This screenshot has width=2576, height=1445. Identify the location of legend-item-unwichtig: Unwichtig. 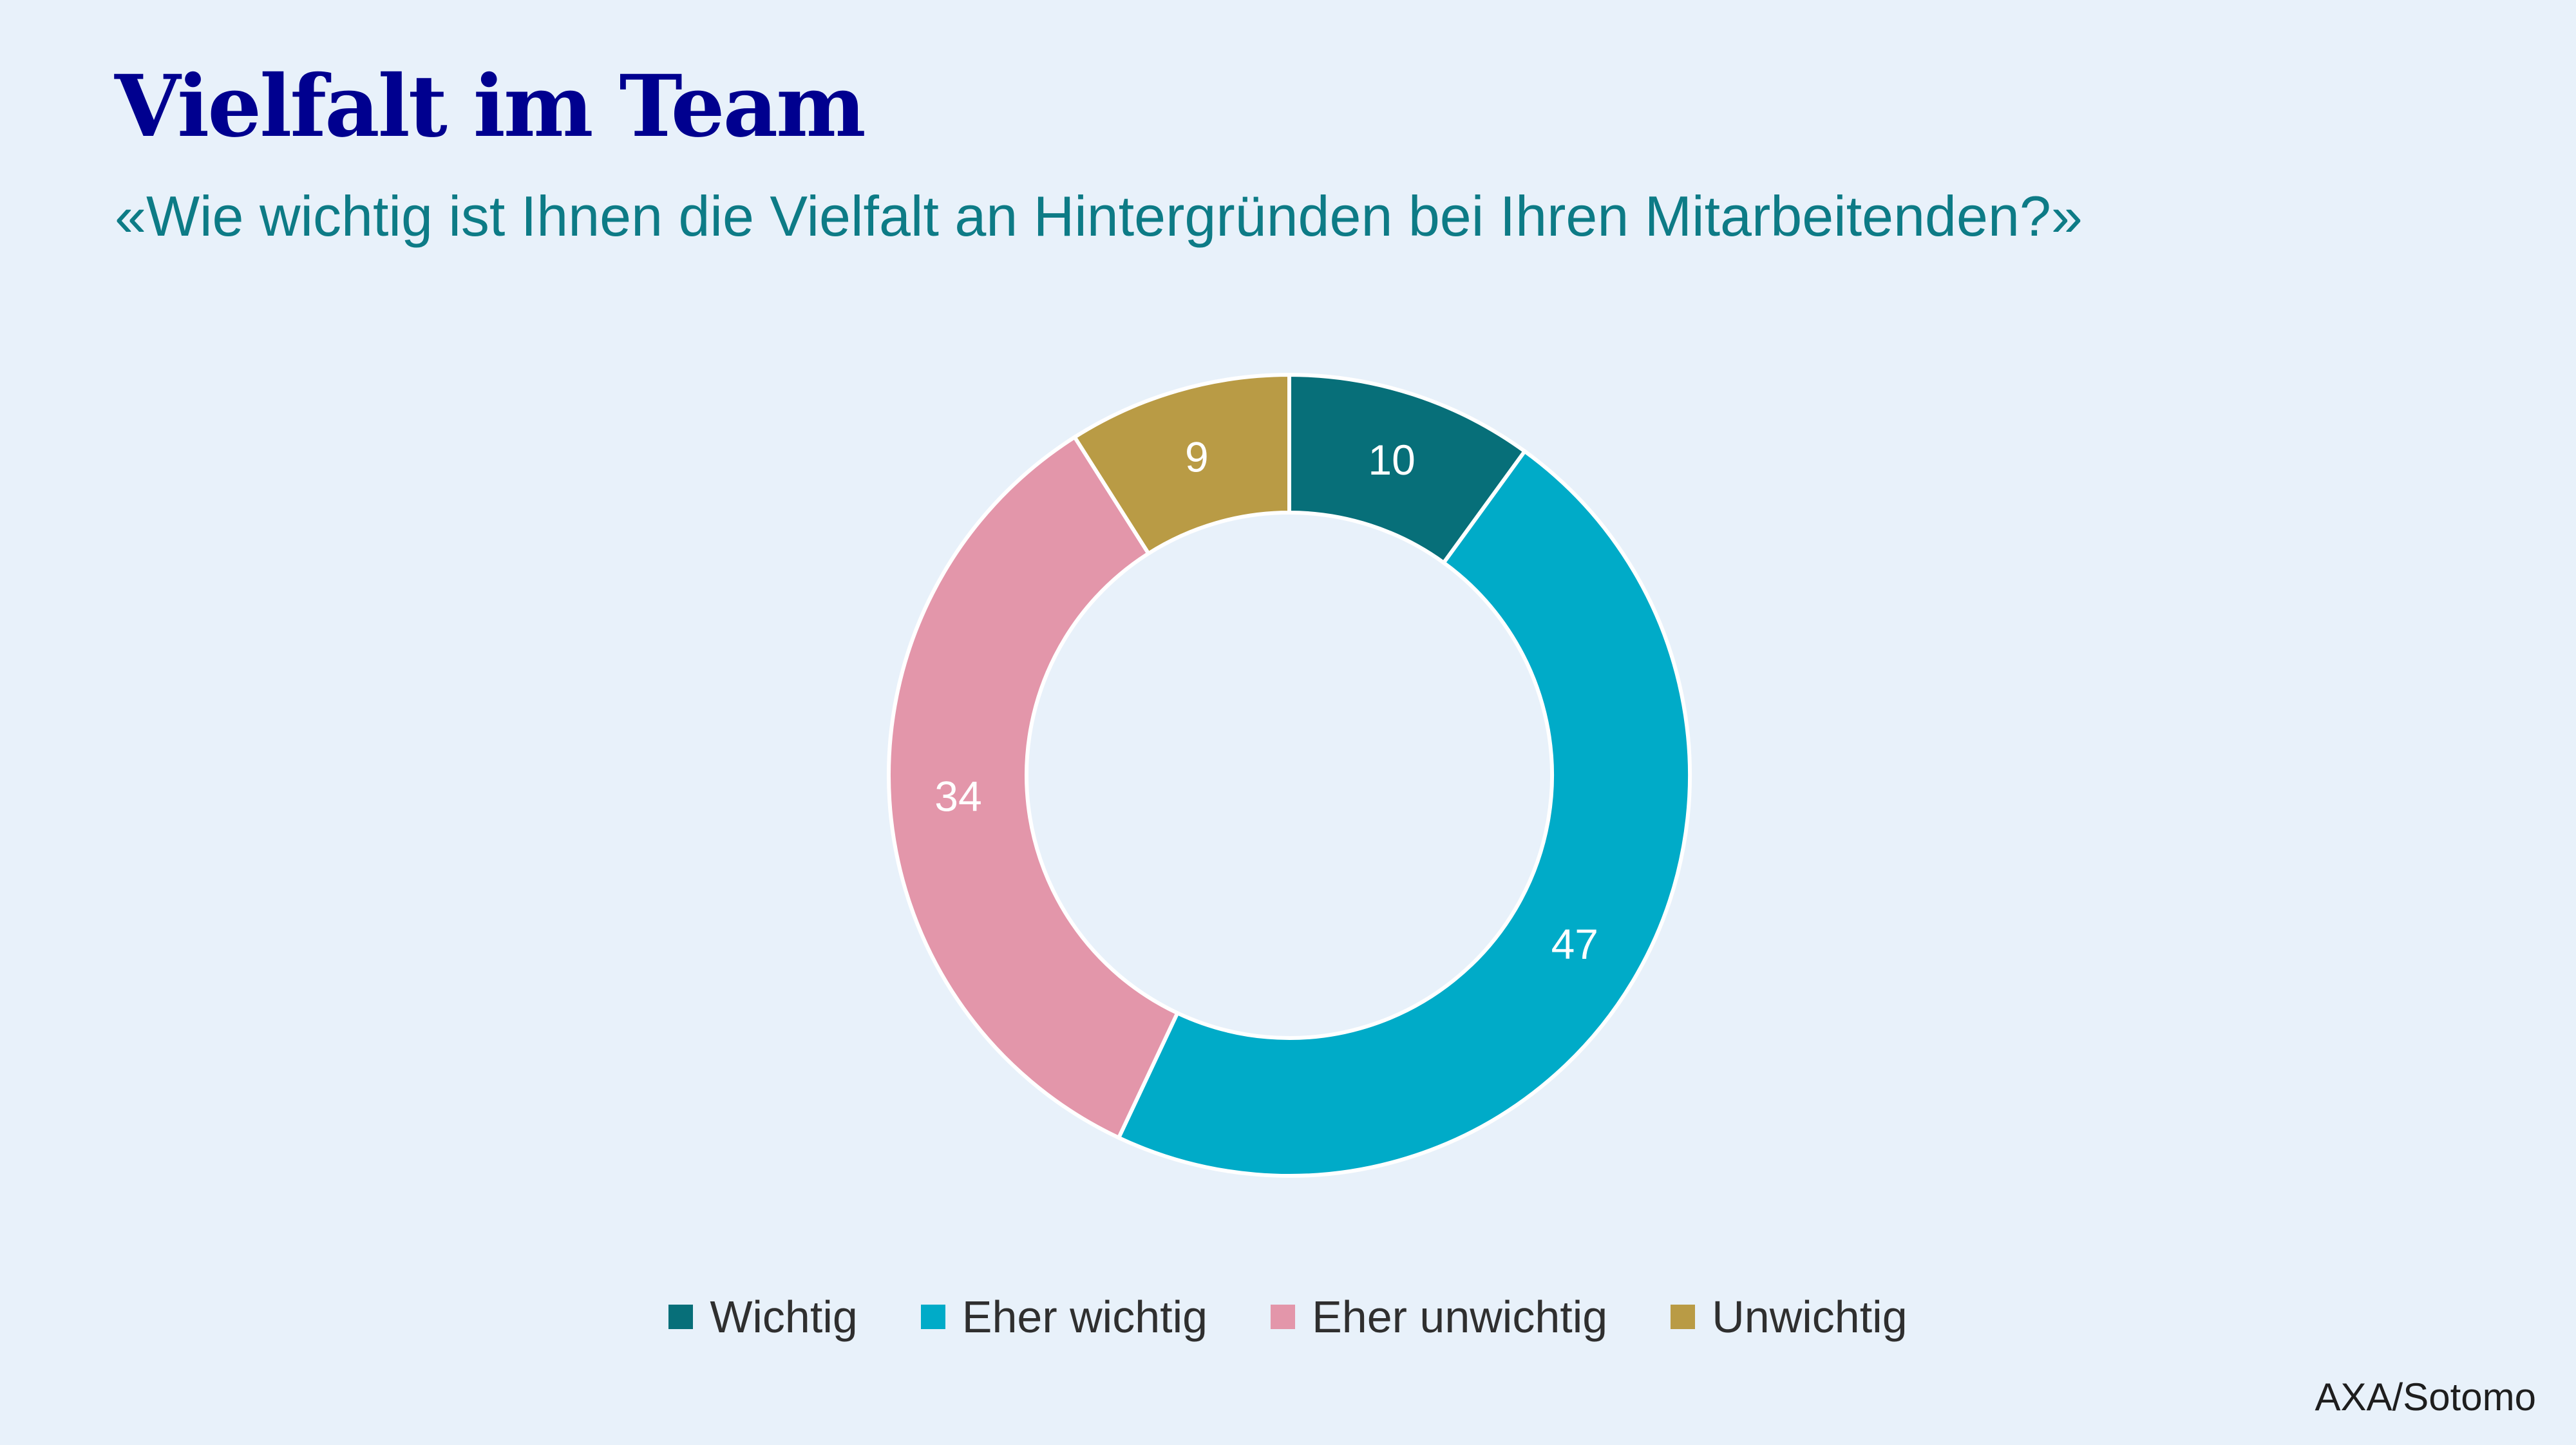
(1789, 1317).